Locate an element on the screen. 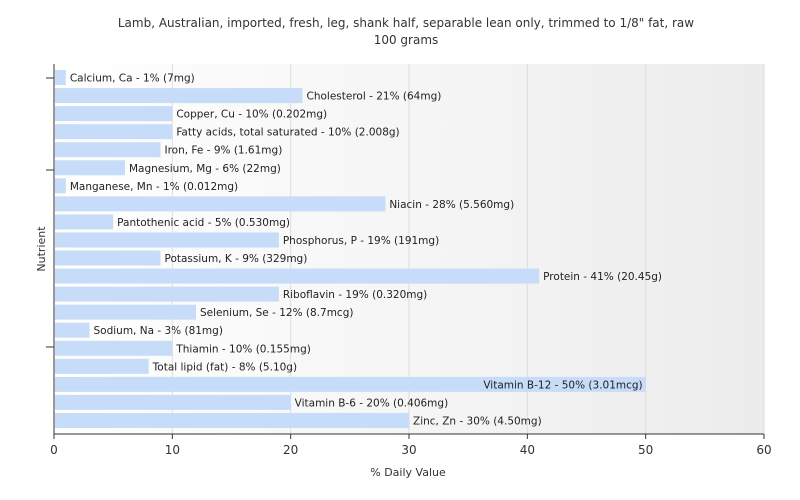 This screenshot has height=500, width=800. x-ticks: 0 10 20 30 40 50 60 is located at coordinates (411, 445).